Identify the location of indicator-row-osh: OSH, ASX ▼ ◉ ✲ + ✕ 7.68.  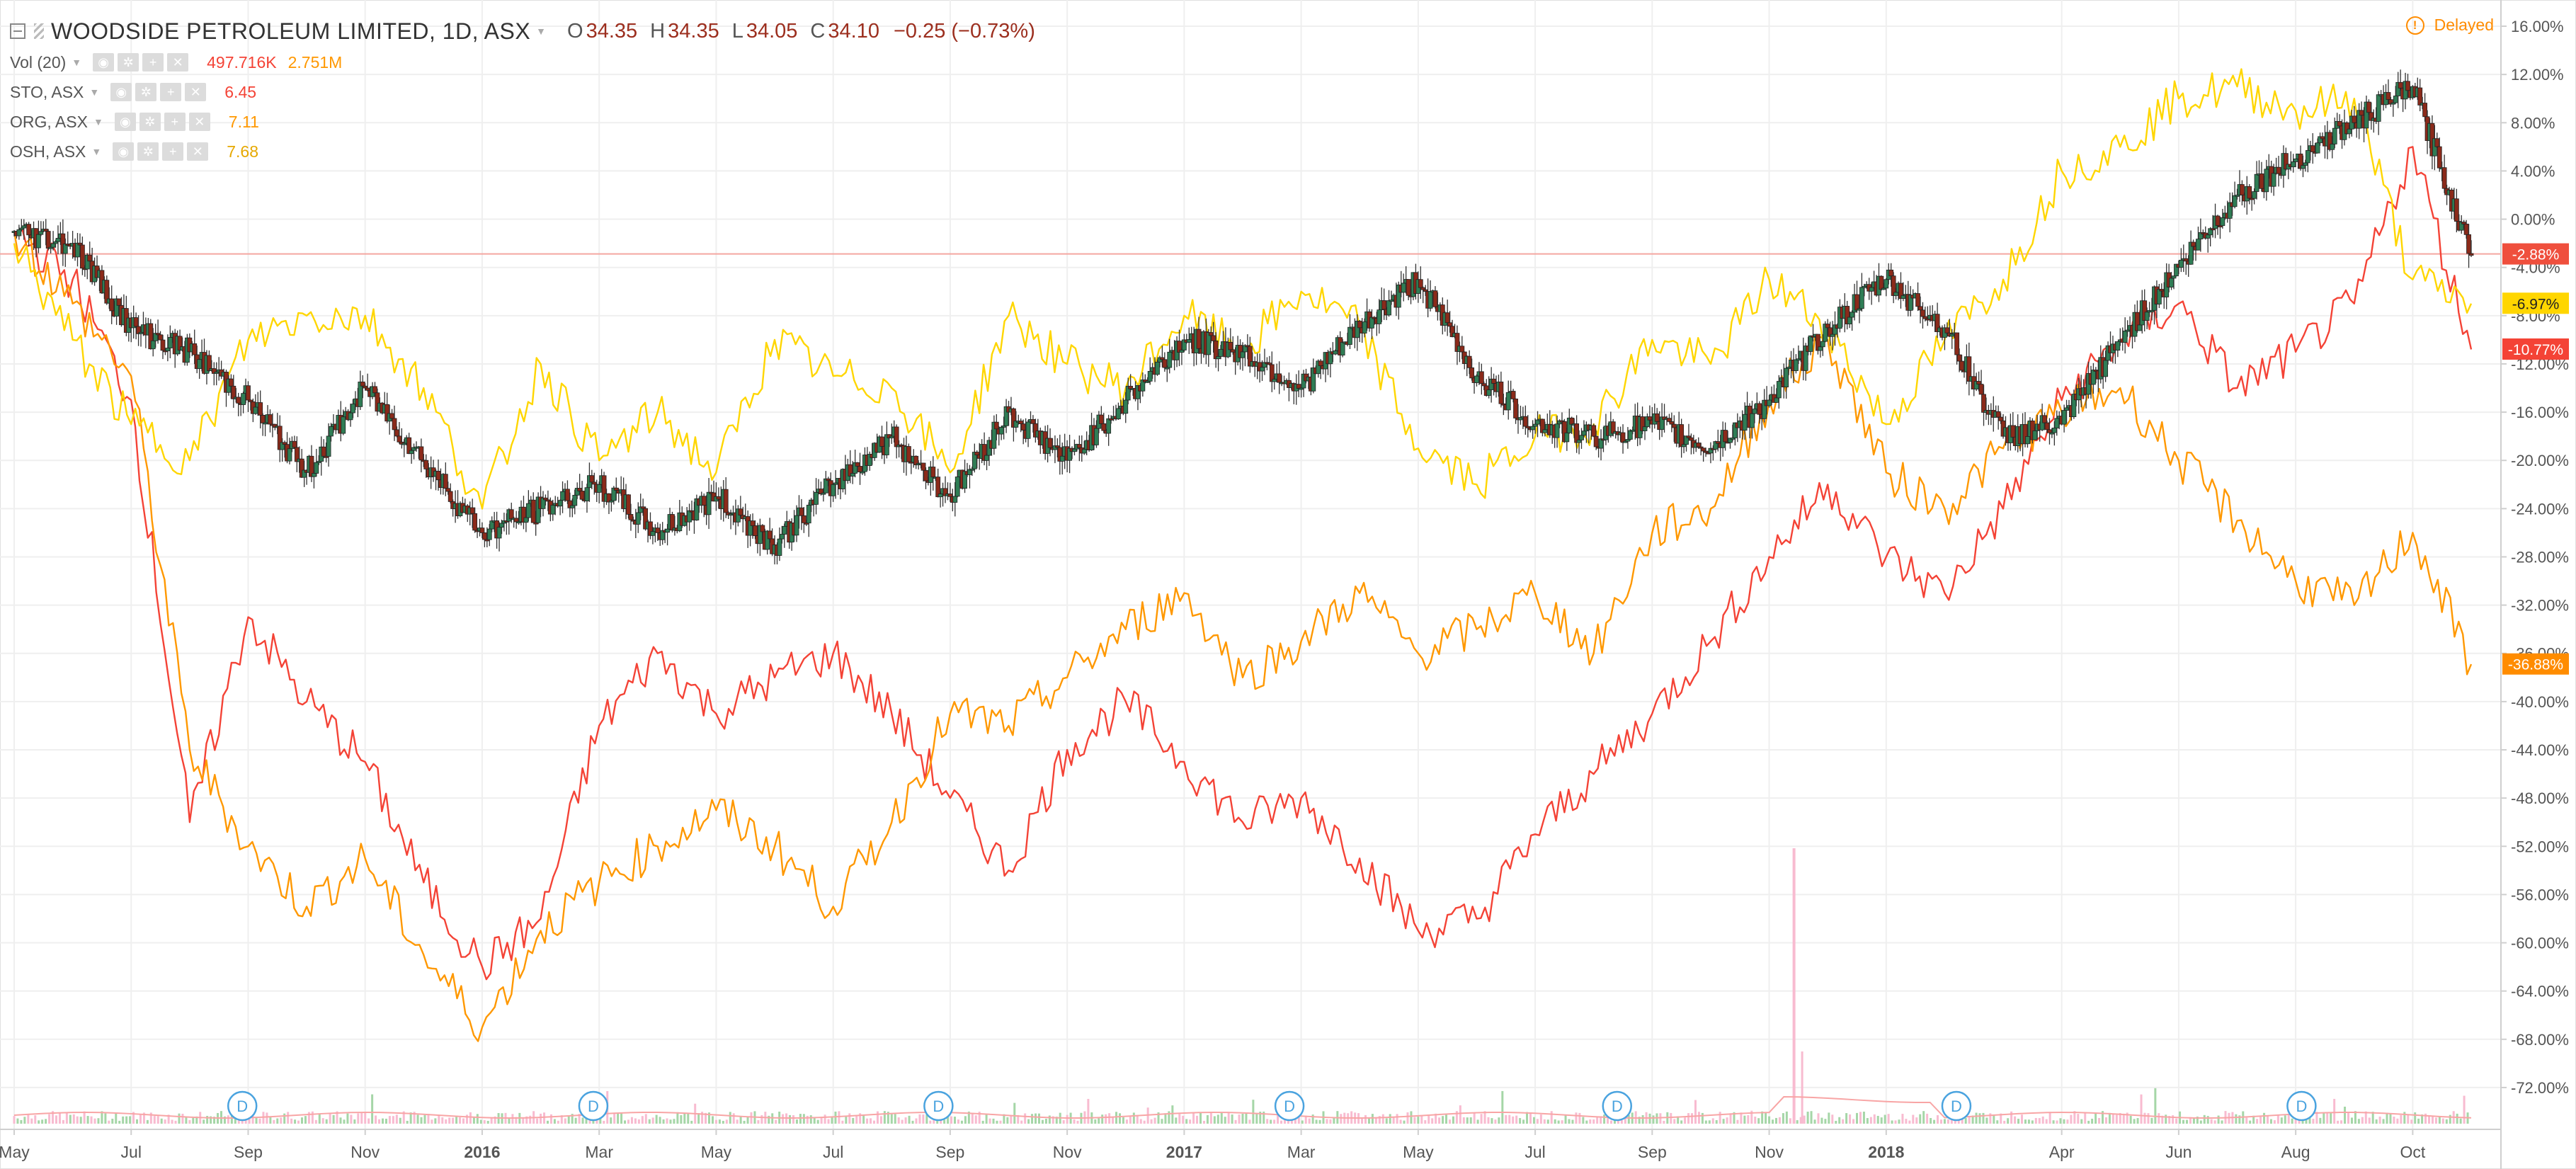
(134, 151).